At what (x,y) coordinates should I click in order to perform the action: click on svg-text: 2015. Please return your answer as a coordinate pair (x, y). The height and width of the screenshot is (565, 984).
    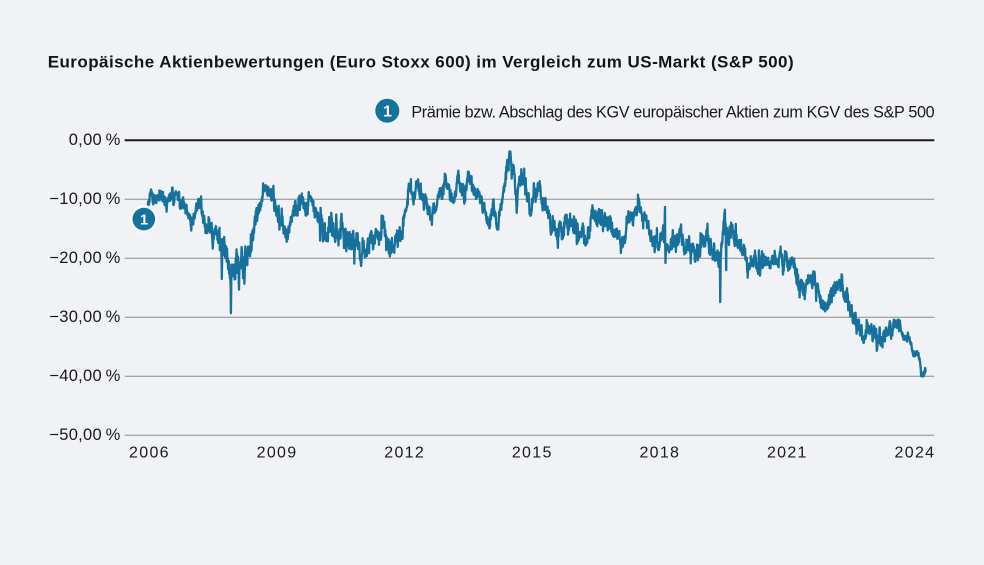
    Looking at the image, I should click on (532, 453).